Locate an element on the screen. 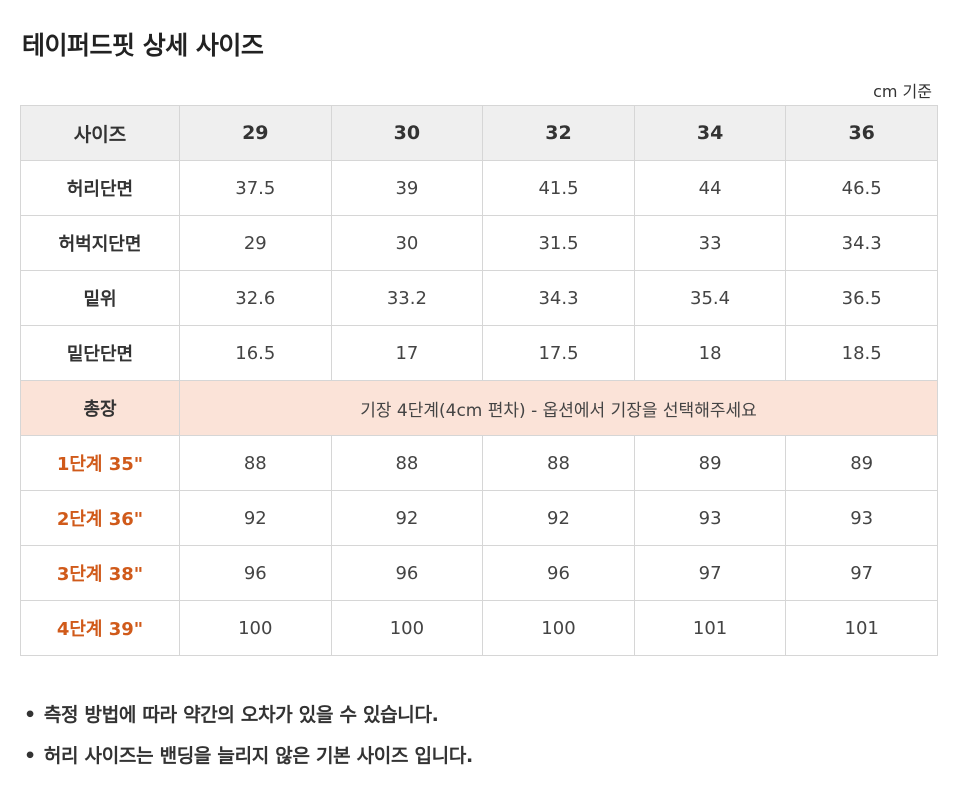 The image size is (960, 794). page-title: 테이퍼드핏 상세 사이즈 is located at coordinates (143, 45).